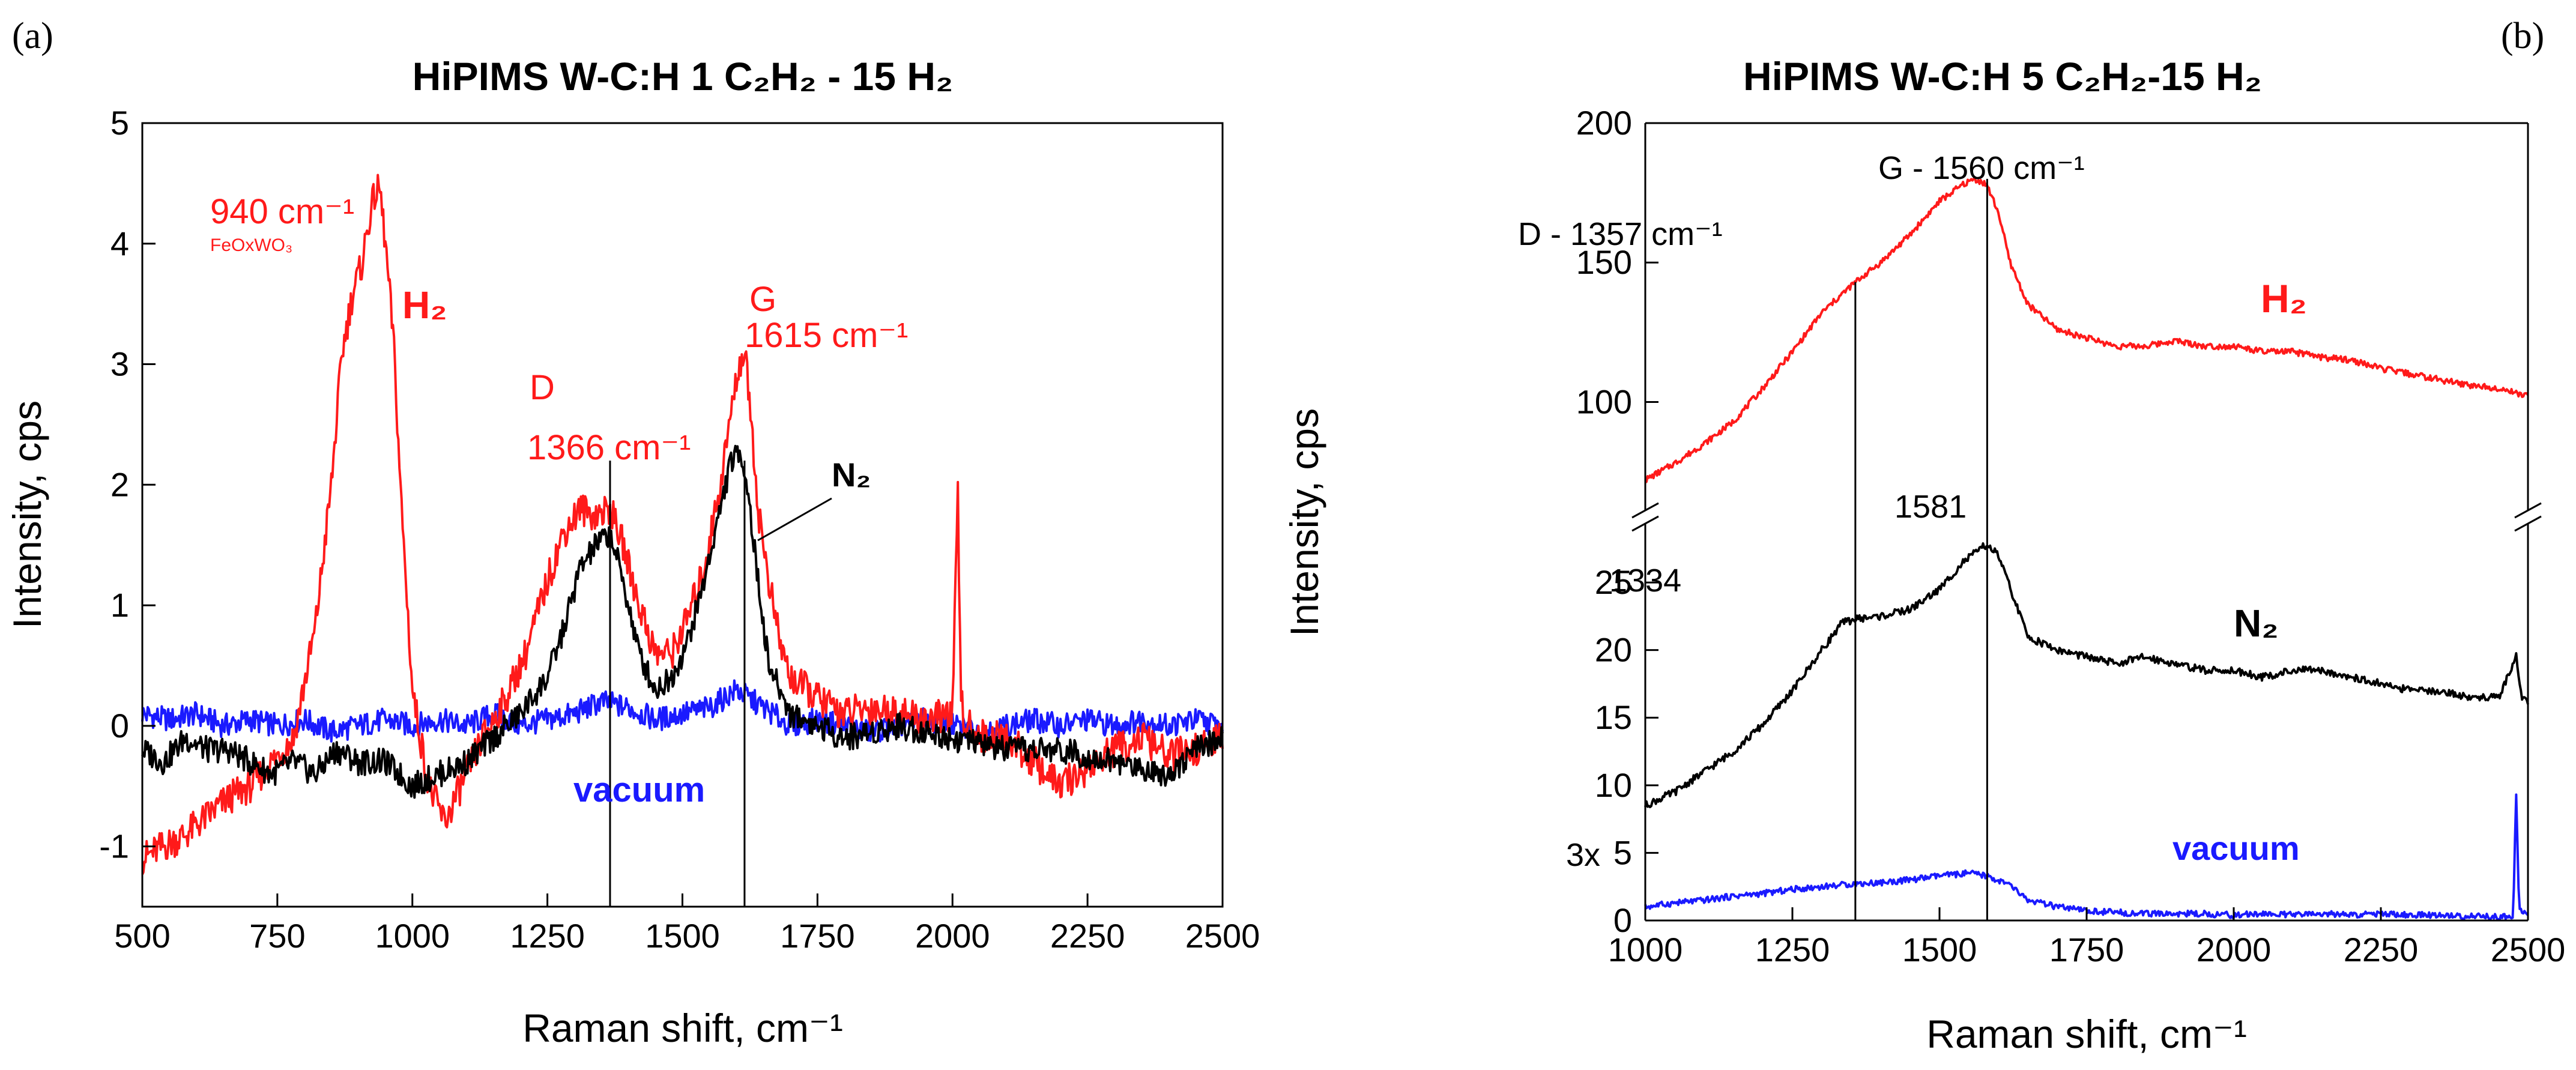 The image size is (2576, 1070). What do you see at coordinates (1604, 262) in the screenshot?
I see `panel-b-upper-y-tick-label: 150` at bounding box center [1604, 262].